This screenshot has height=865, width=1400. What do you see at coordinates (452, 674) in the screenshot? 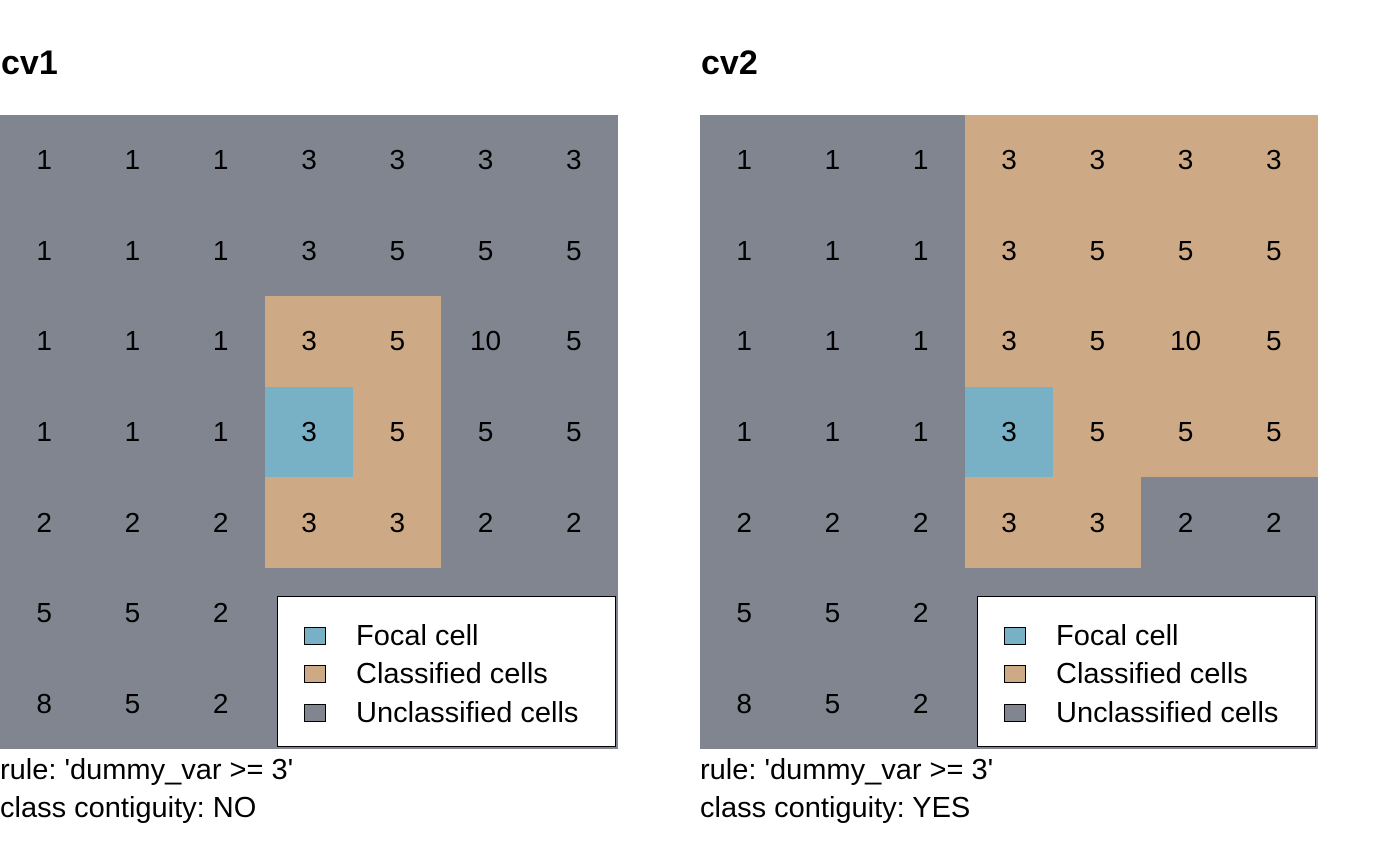
I see `legend-label: Classified cells` at bounding box center [452, 674].